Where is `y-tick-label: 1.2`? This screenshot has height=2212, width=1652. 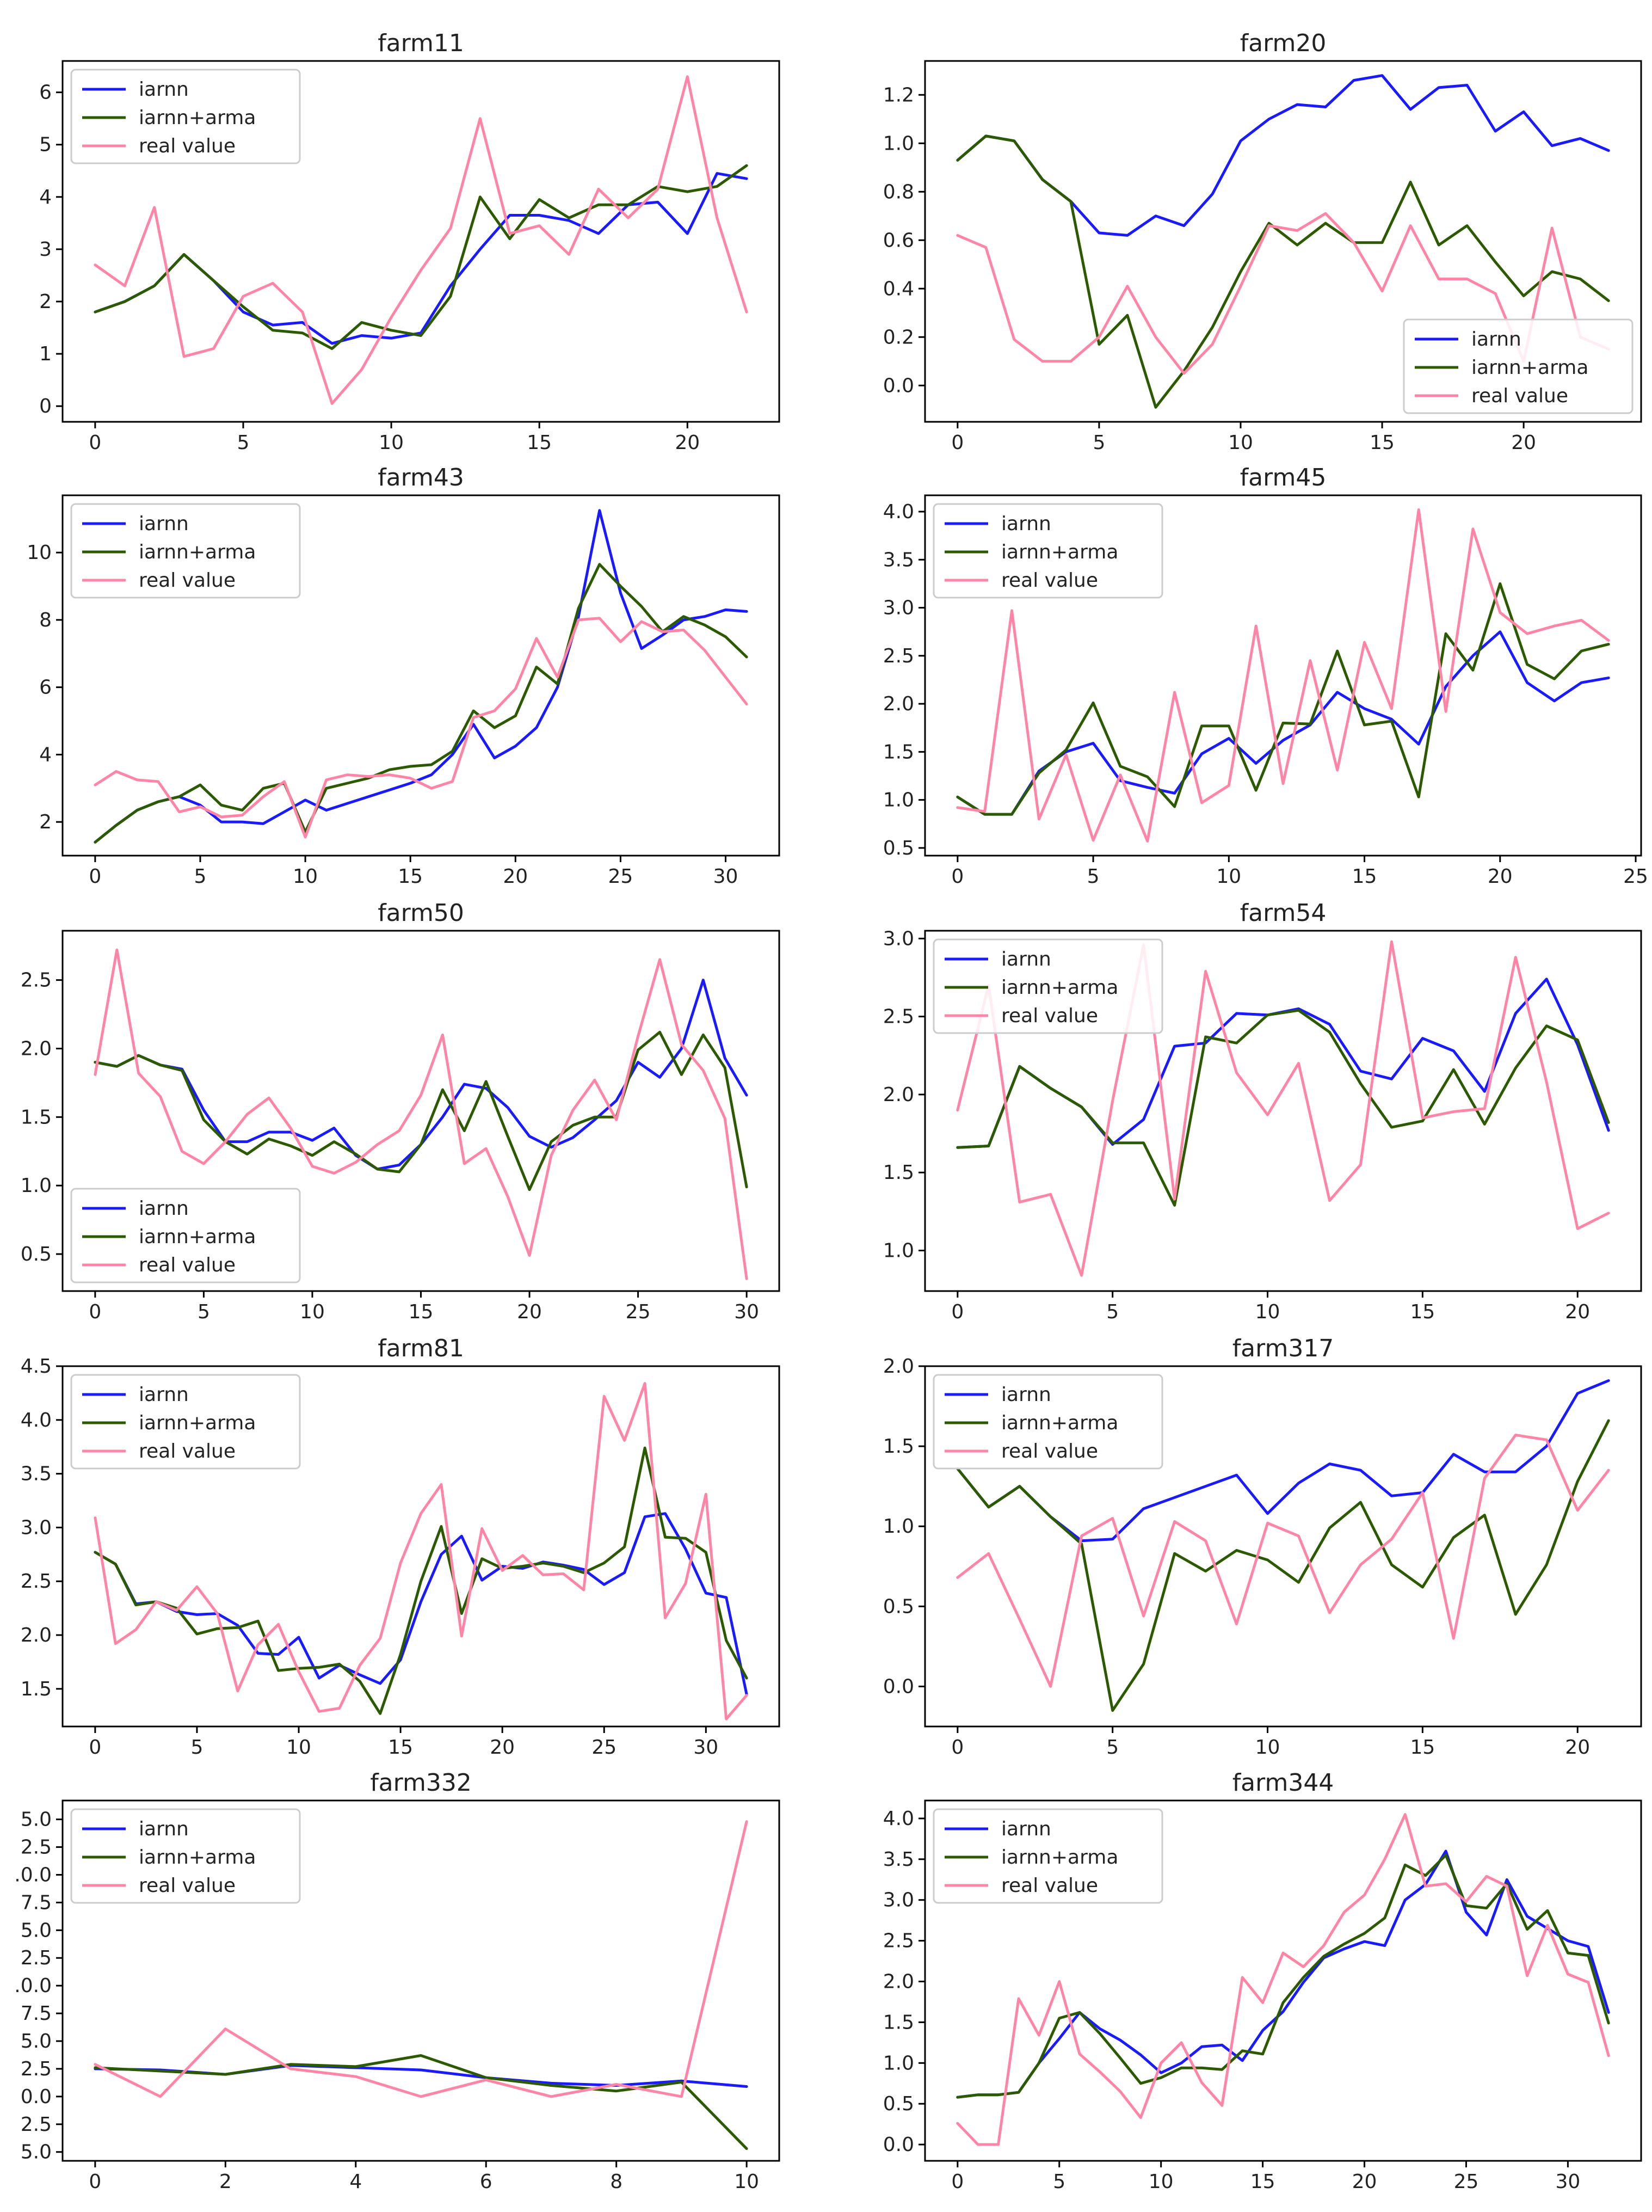 y-tick-label: 1.2 is located at coordinates (898, 95).